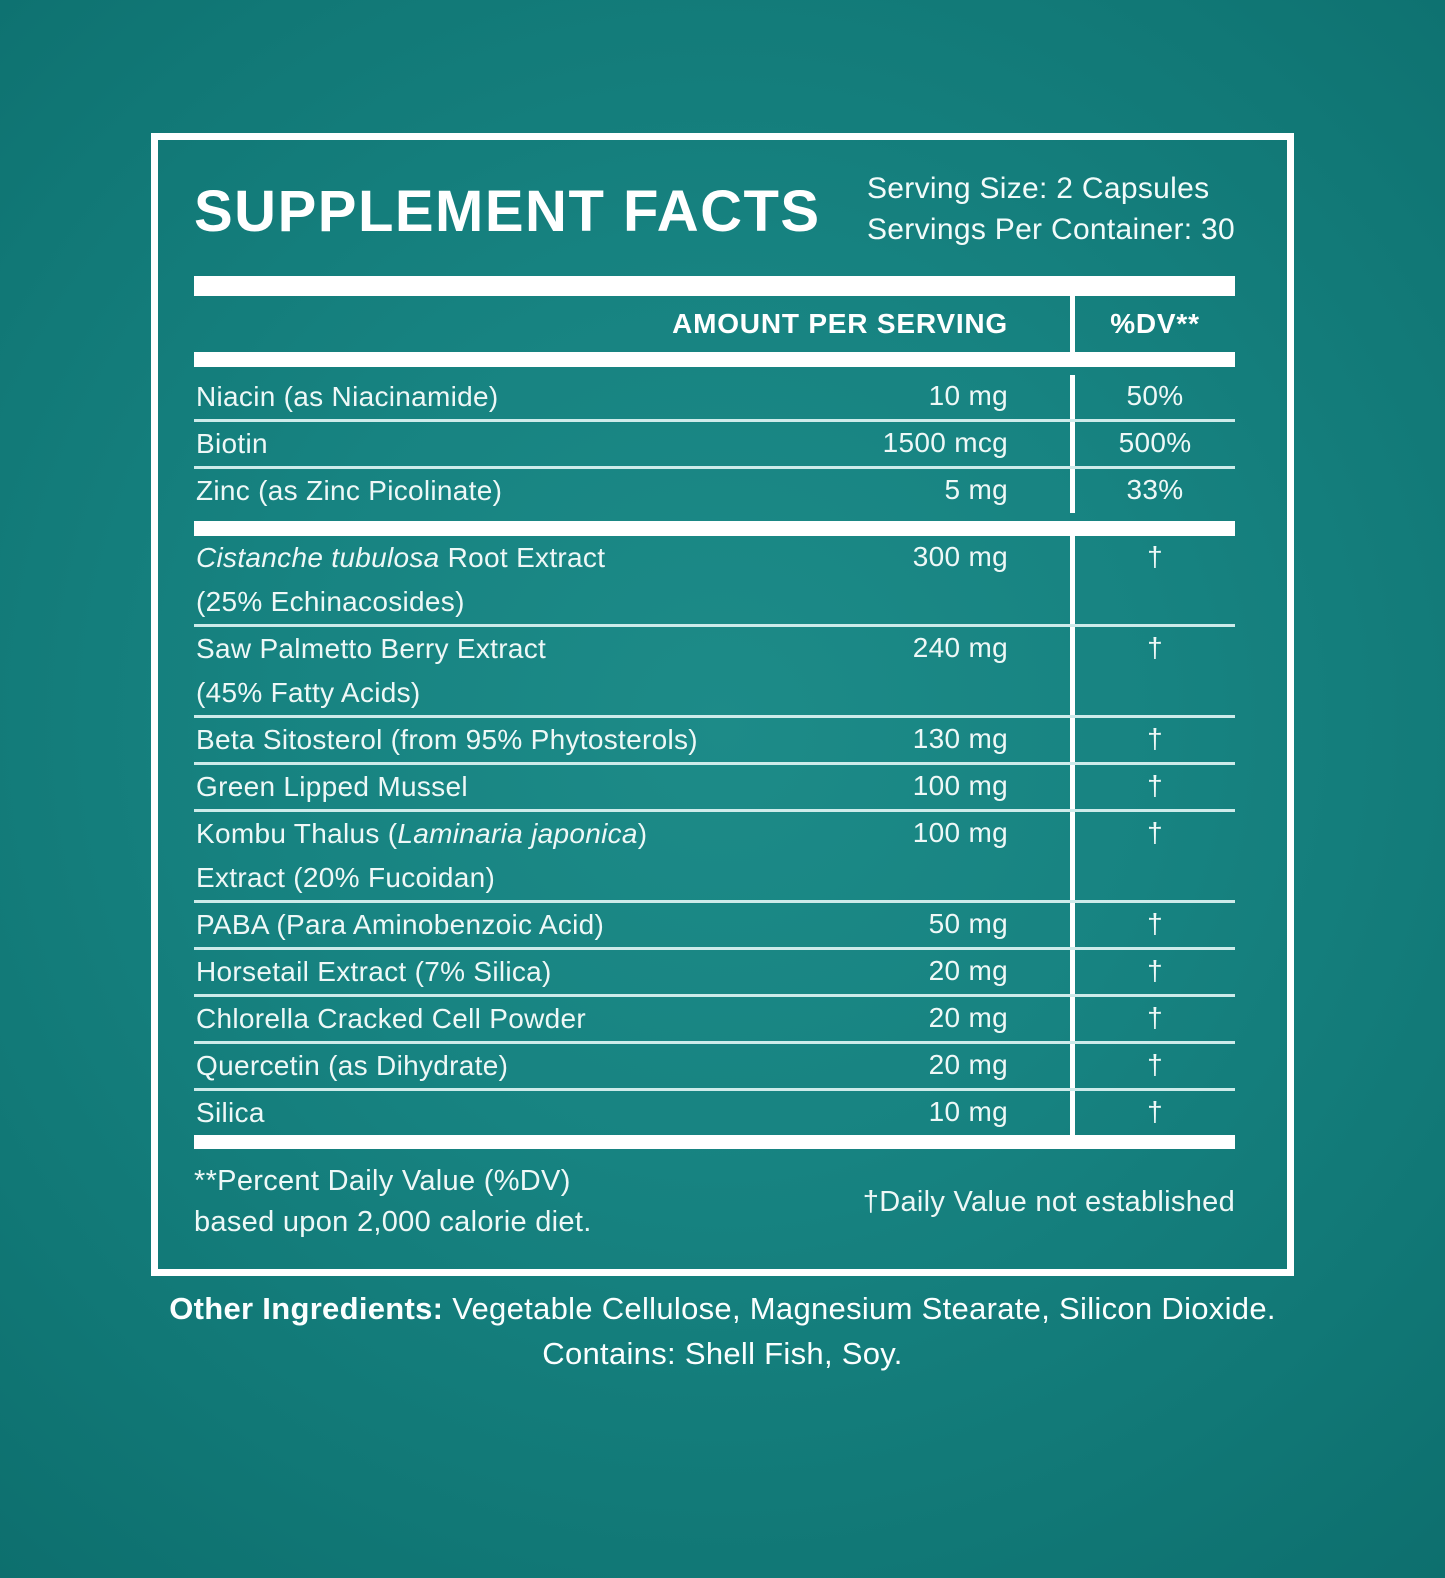 This screenshot has width=1445, height=1578. I want to click on ingredient-name-line1: Zinc (as Zinc Picolinate), so click(482, 491).